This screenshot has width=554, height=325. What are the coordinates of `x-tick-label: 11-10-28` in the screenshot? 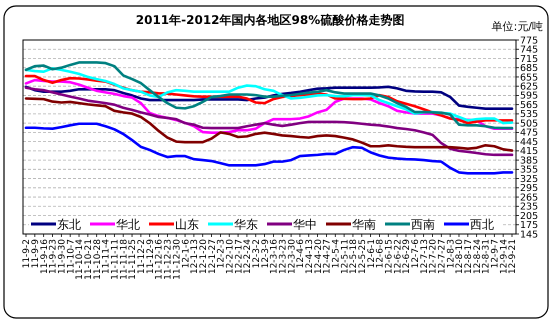 It's located at (97, 259).